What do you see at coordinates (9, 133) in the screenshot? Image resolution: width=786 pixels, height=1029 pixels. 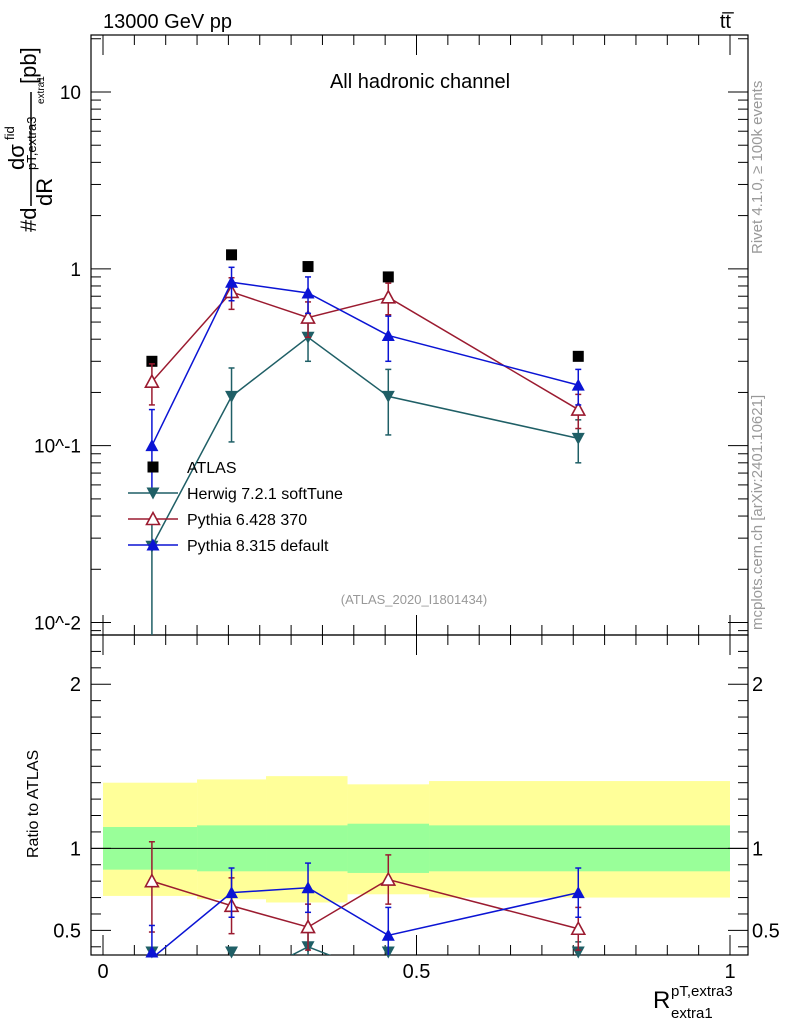 I see `svg-text: fid` at bounding box center [9, 133].